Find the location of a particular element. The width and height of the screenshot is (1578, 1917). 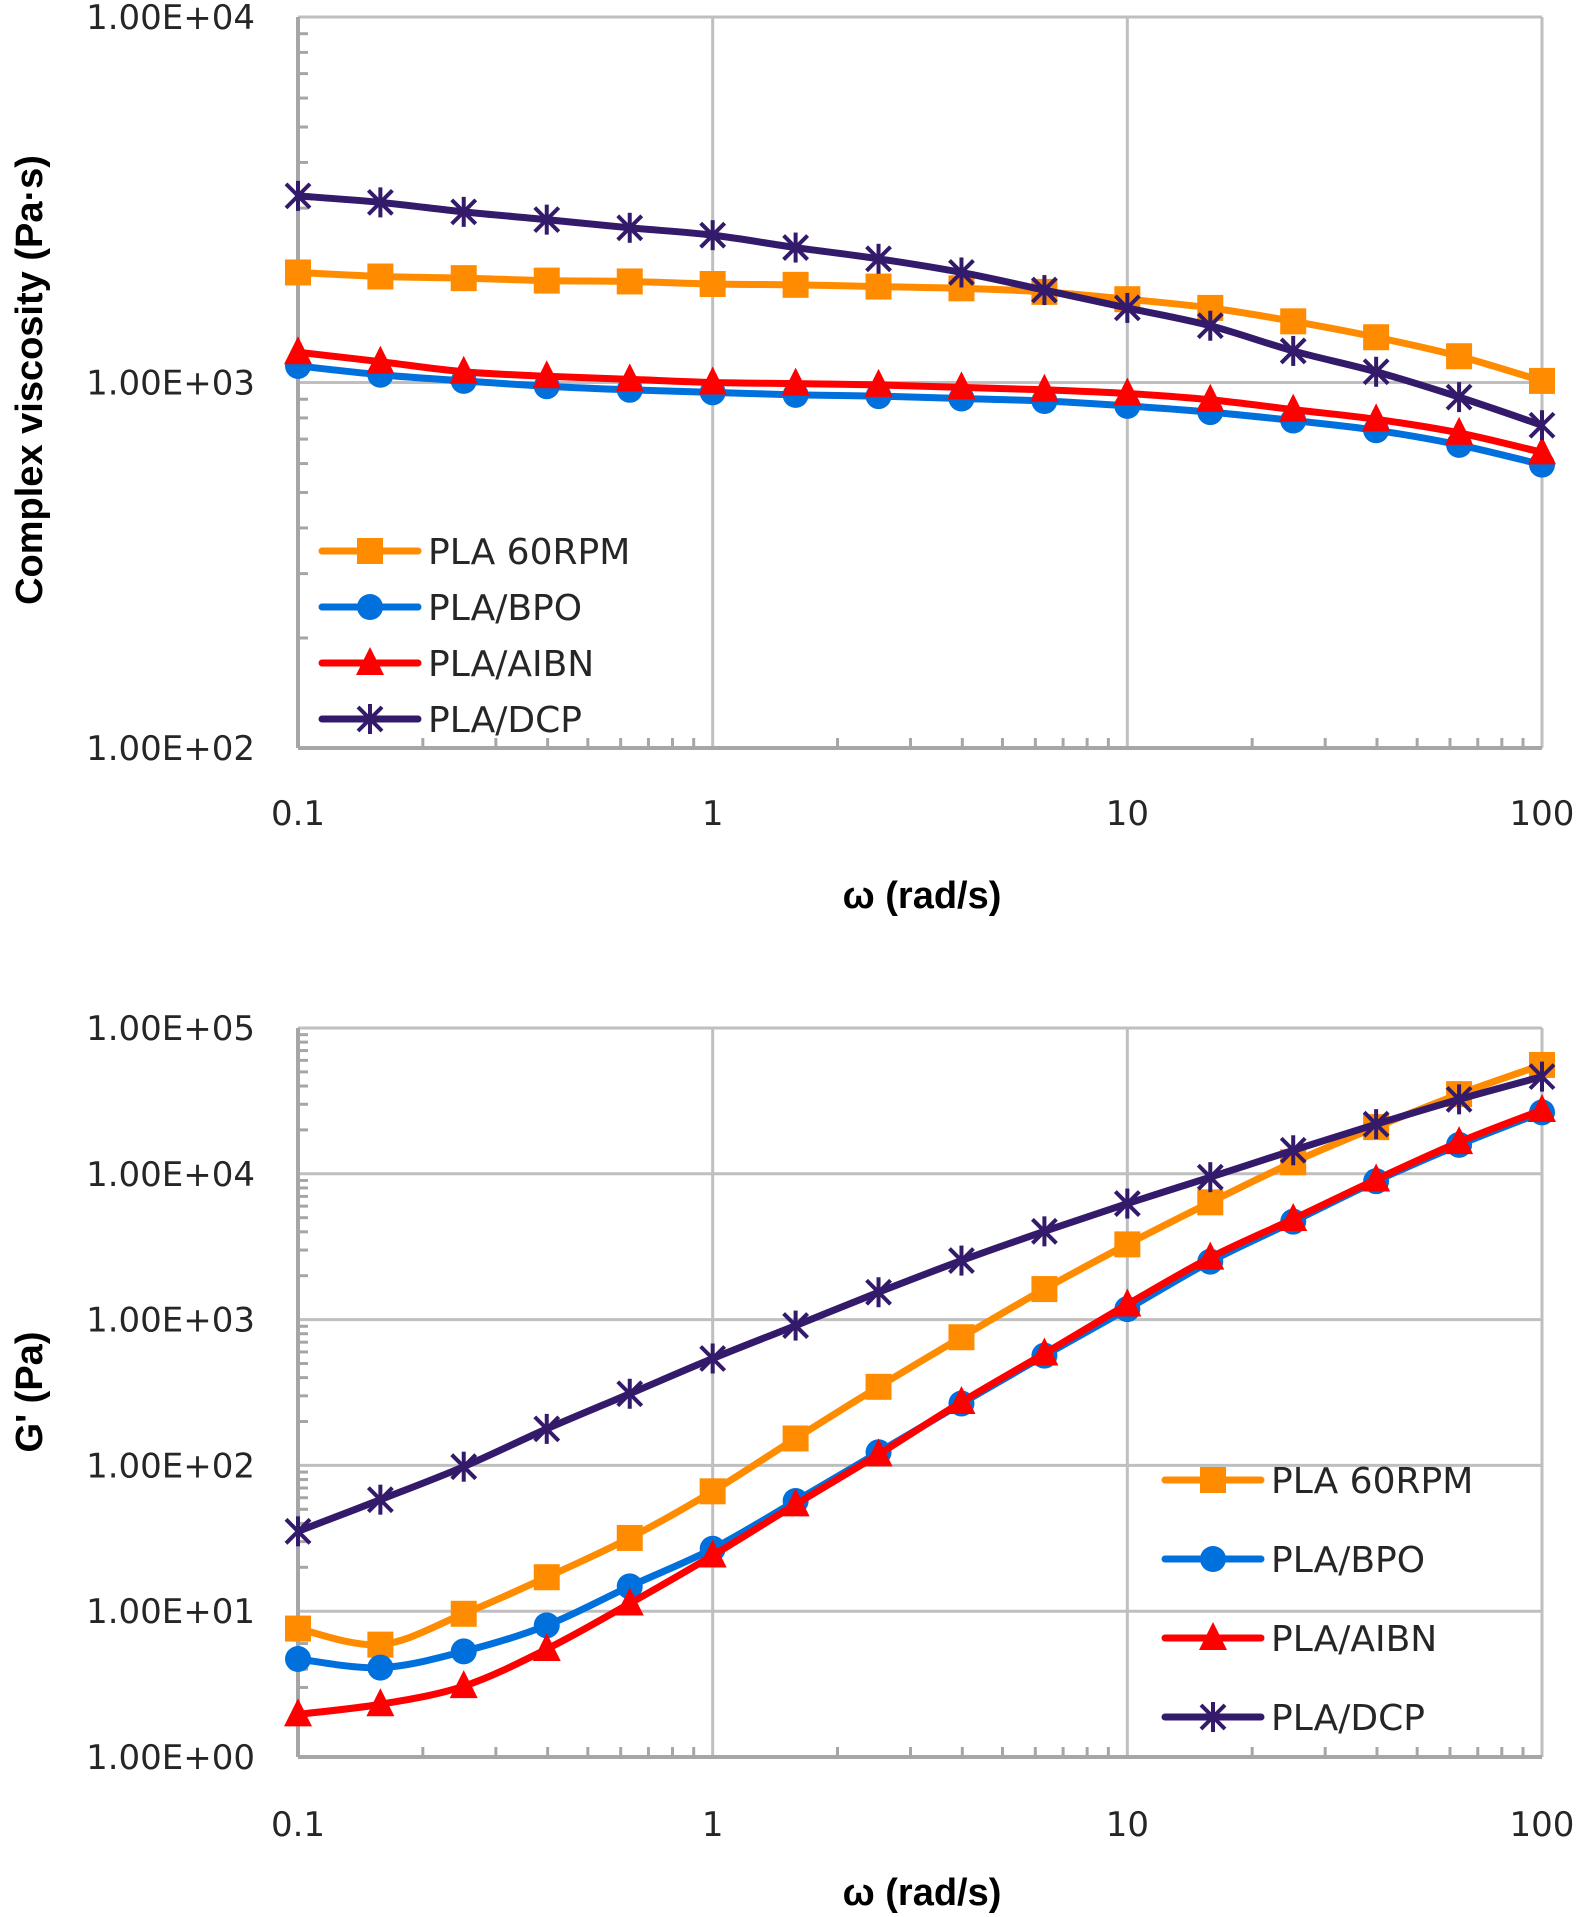

x-tick-label: 10 is located at coordinates (1127, 814).